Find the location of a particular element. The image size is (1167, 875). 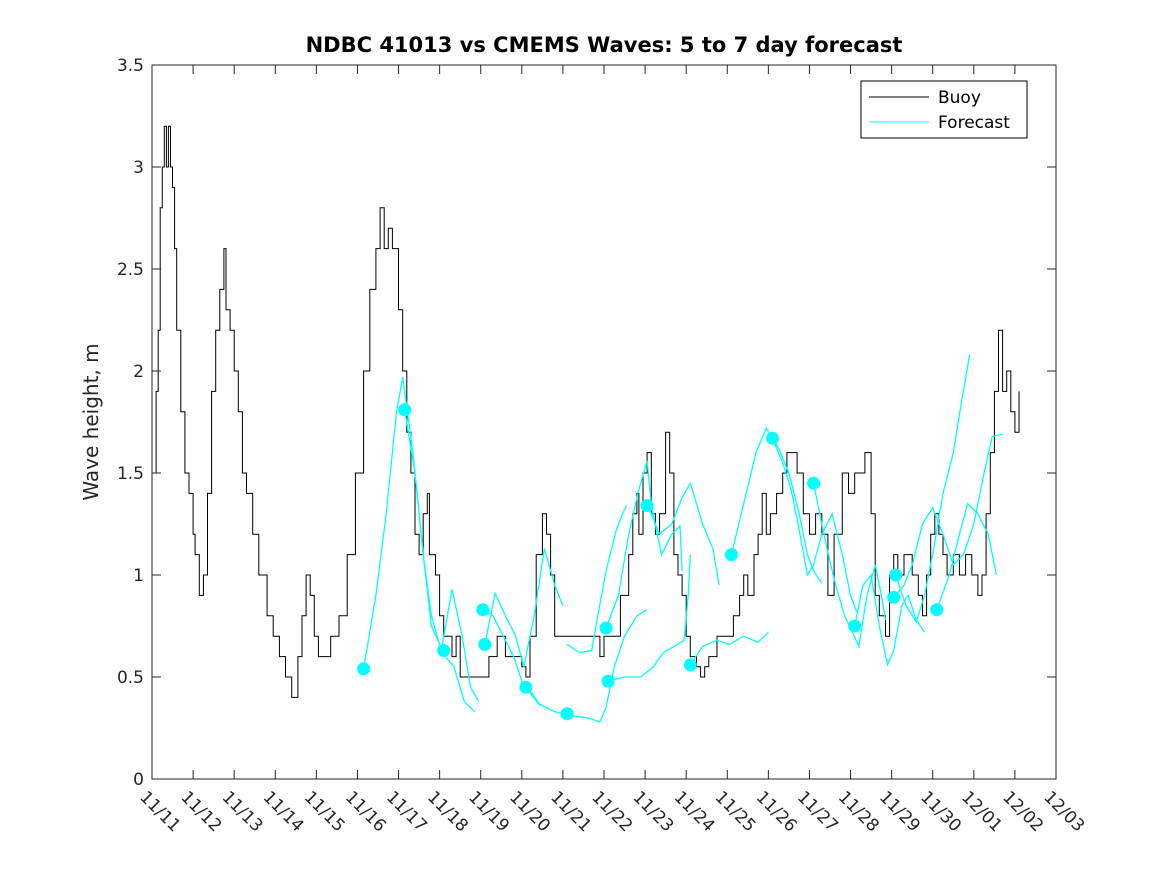

x-tick-label: 11/22 is located at coordinates (611, 811).